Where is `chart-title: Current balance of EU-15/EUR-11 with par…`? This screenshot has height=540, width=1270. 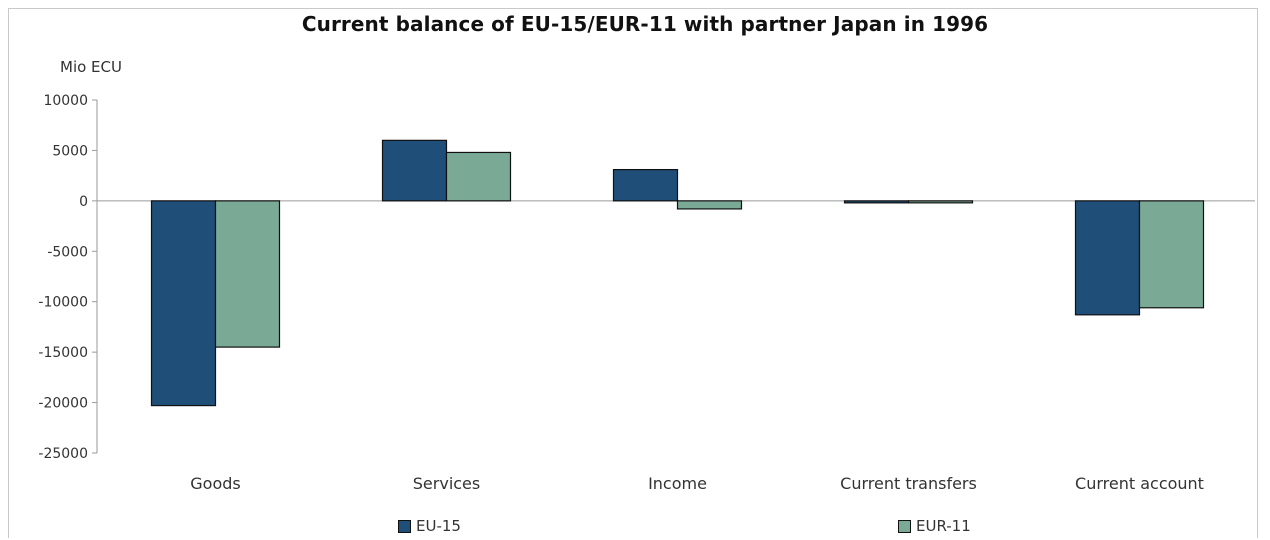
chart-title: Current balance of EU-15/EUR-11 with par… is located at coordinates (645, 24).